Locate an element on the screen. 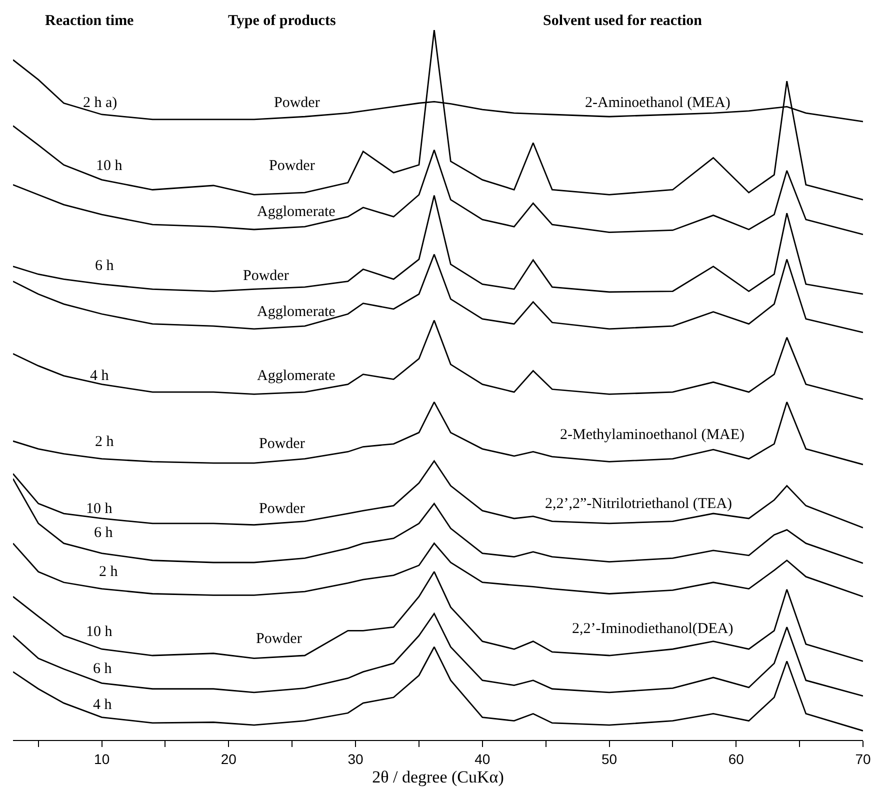 The width and height of the screenshot is (879, 802). x-tick-label: 10 is located at coordinates (102, 758).